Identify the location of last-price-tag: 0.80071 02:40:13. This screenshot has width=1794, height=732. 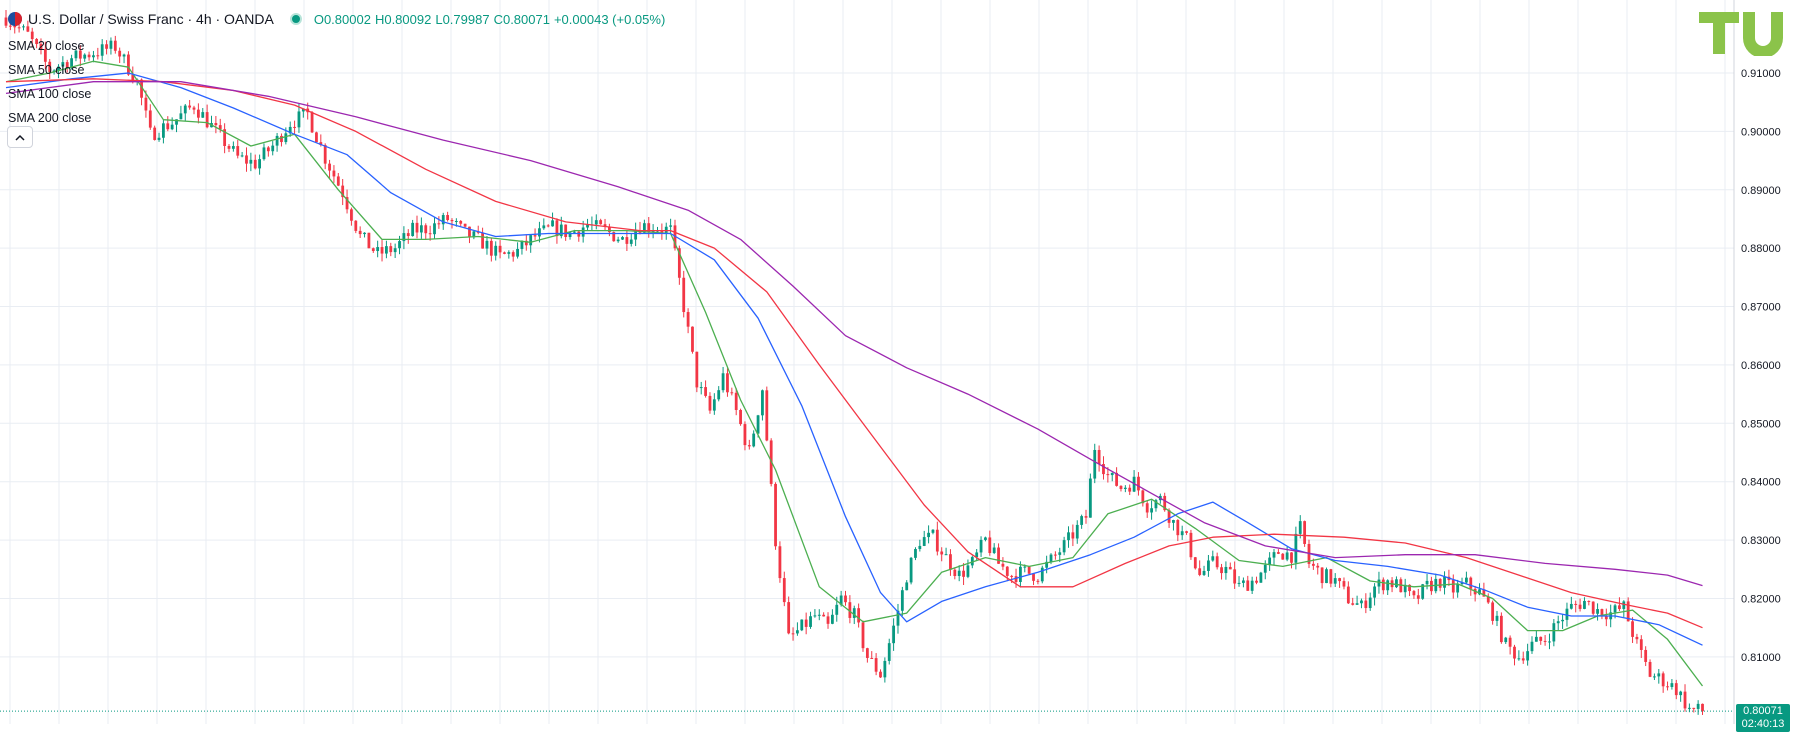
(1763, 718).